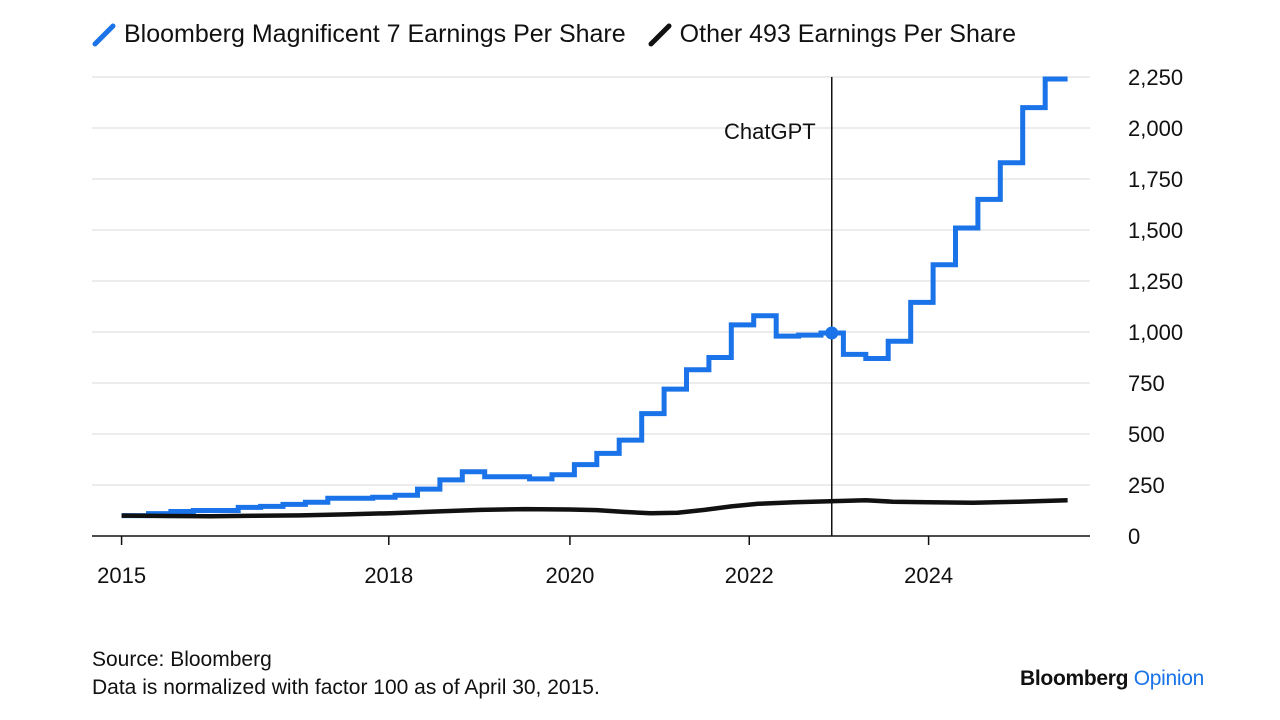 This screenshot has width=1280, height=720. I want to click on series-line-other493, so click(594, 508).